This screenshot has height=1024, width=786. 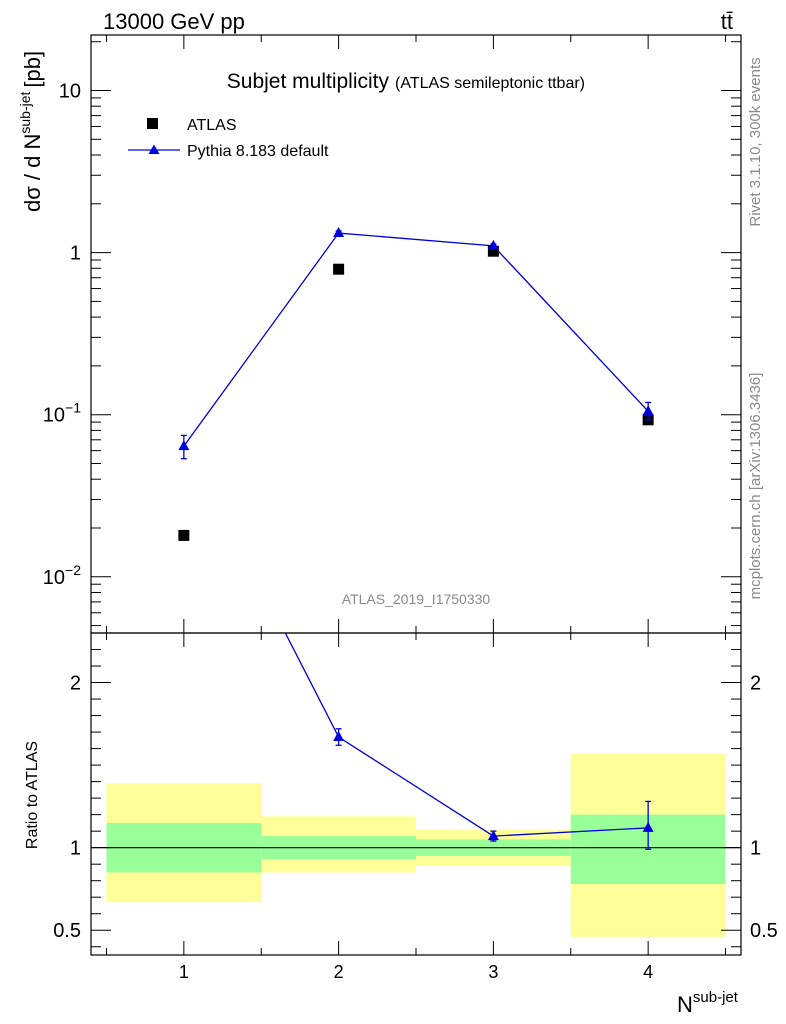 I want to click on pythia-ratio-line, so click(x=466, y=735).